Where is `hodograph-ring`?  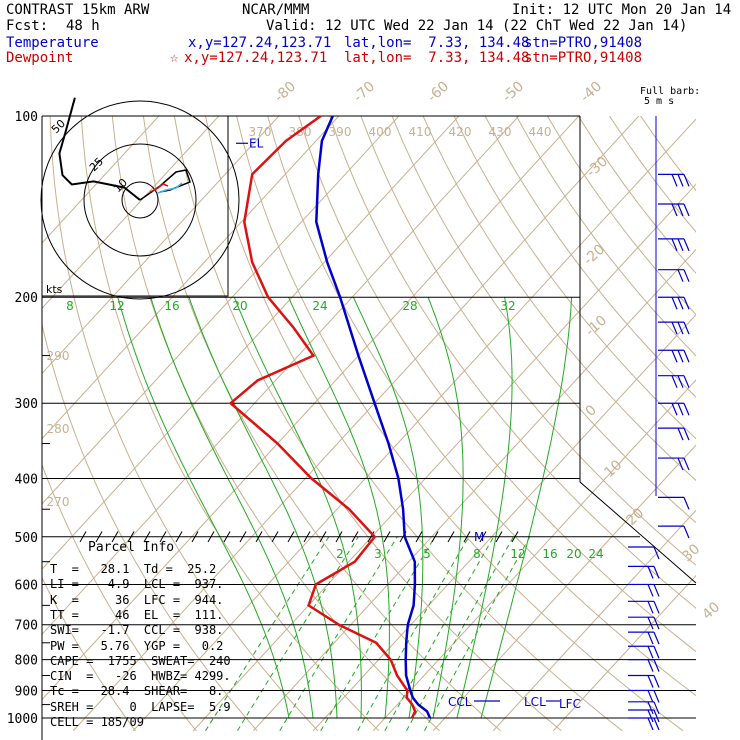
hodograph-ring is located at coordinates (140, 200).